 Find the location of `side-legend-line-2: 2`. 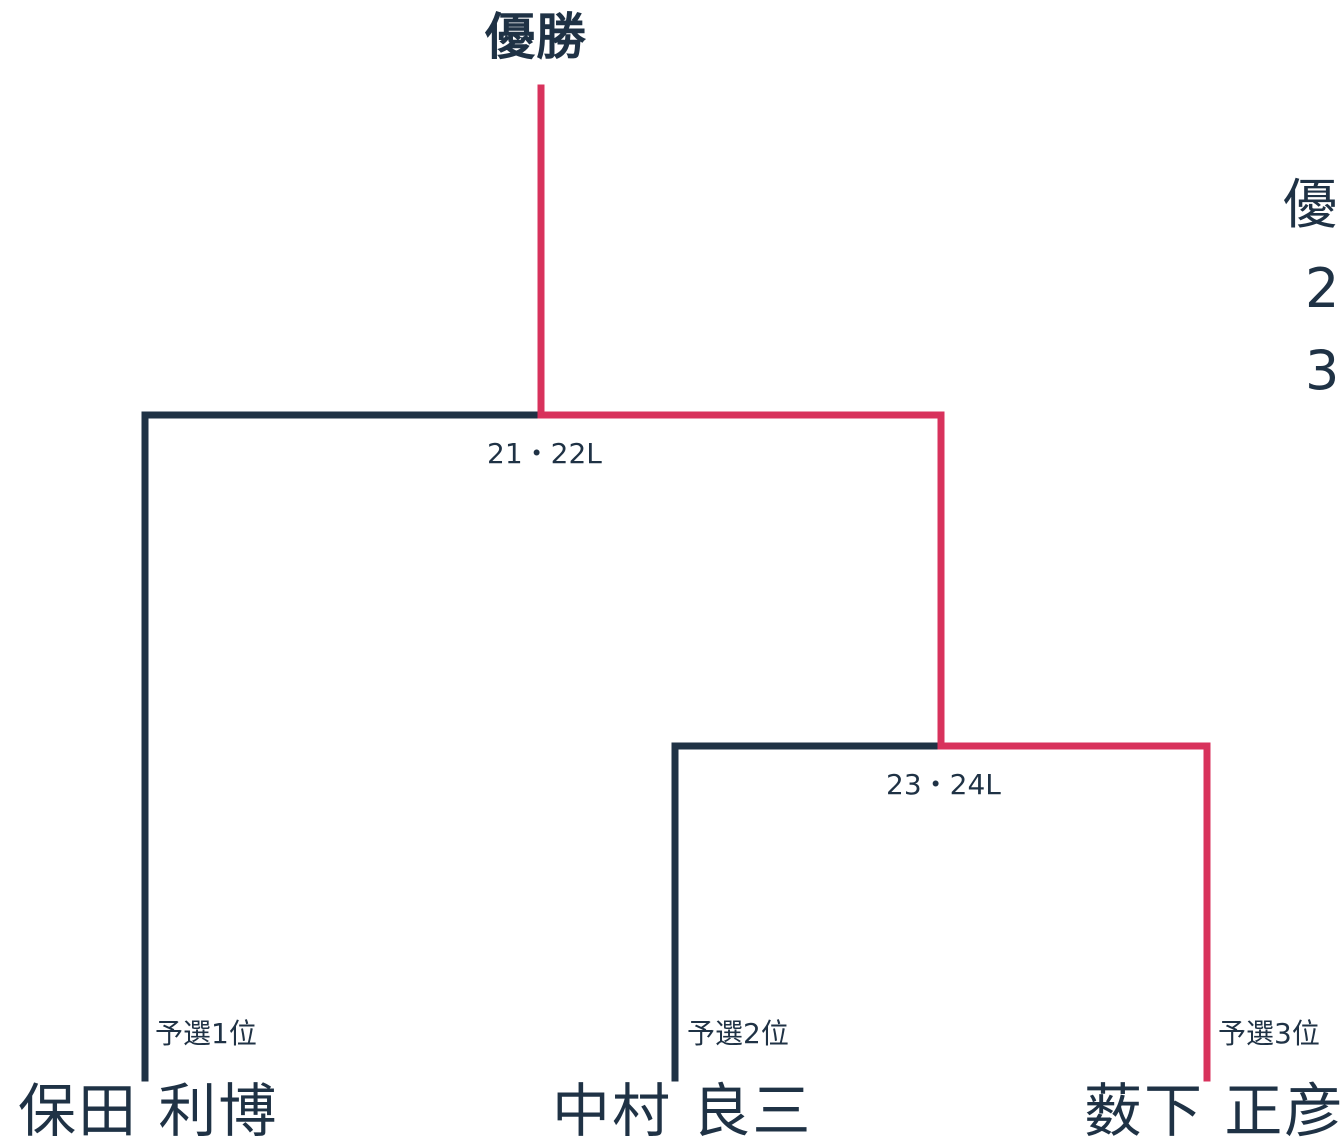

side-legend-line-2: 2 is located at coordinates (1322, 288).